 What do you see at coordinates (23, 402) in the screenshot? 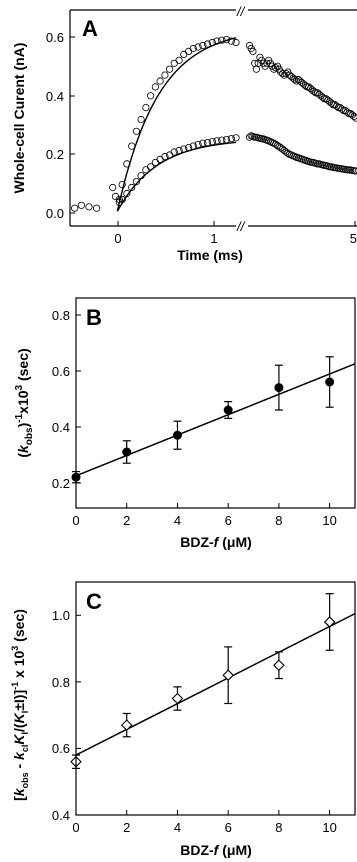
I see `panel-b-y-axis-title-x10: x10` at bounding box center [23, 402].